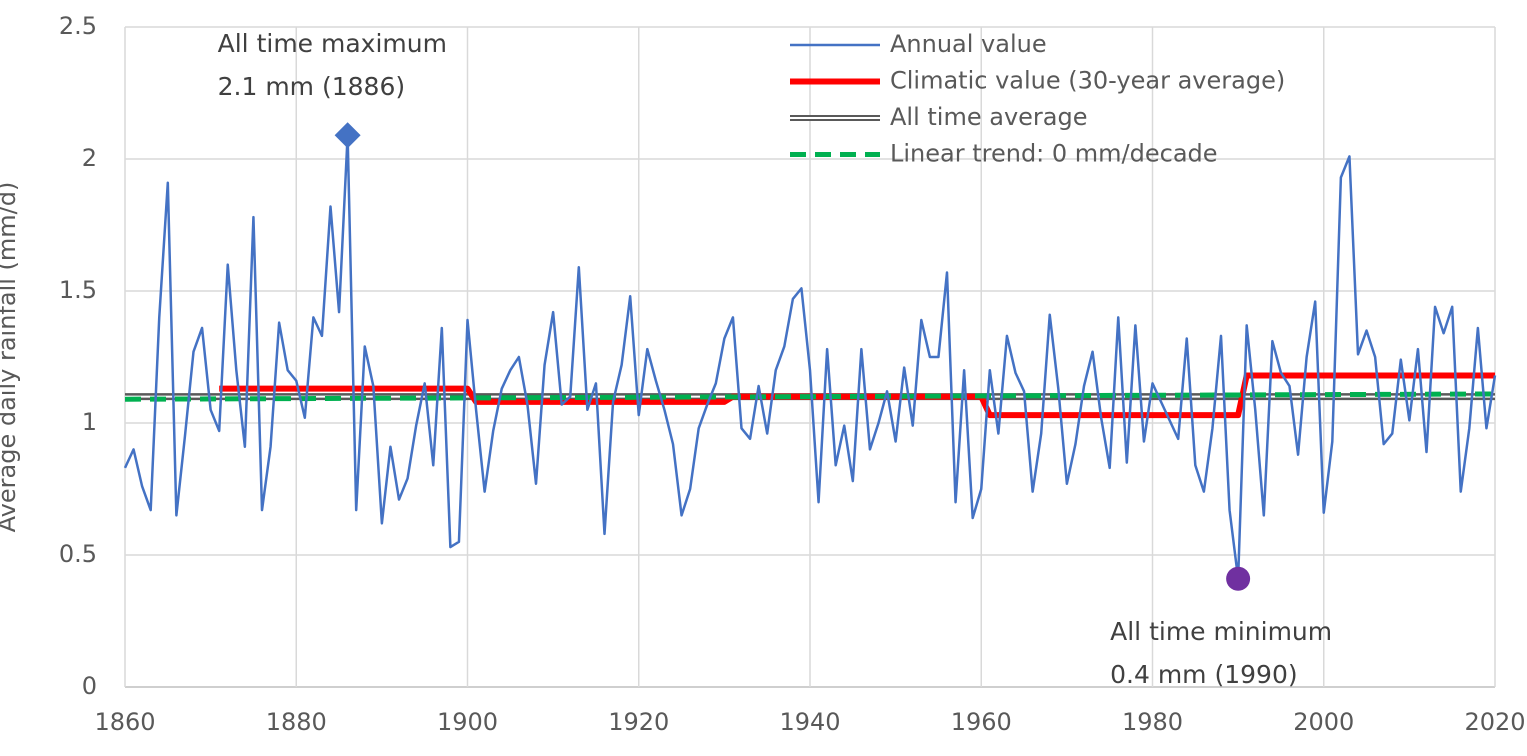  What do you see at coordinates (981, 722) in the screenshot?
I see `x-tick-label: 1960` at bounding box center [981, 722].